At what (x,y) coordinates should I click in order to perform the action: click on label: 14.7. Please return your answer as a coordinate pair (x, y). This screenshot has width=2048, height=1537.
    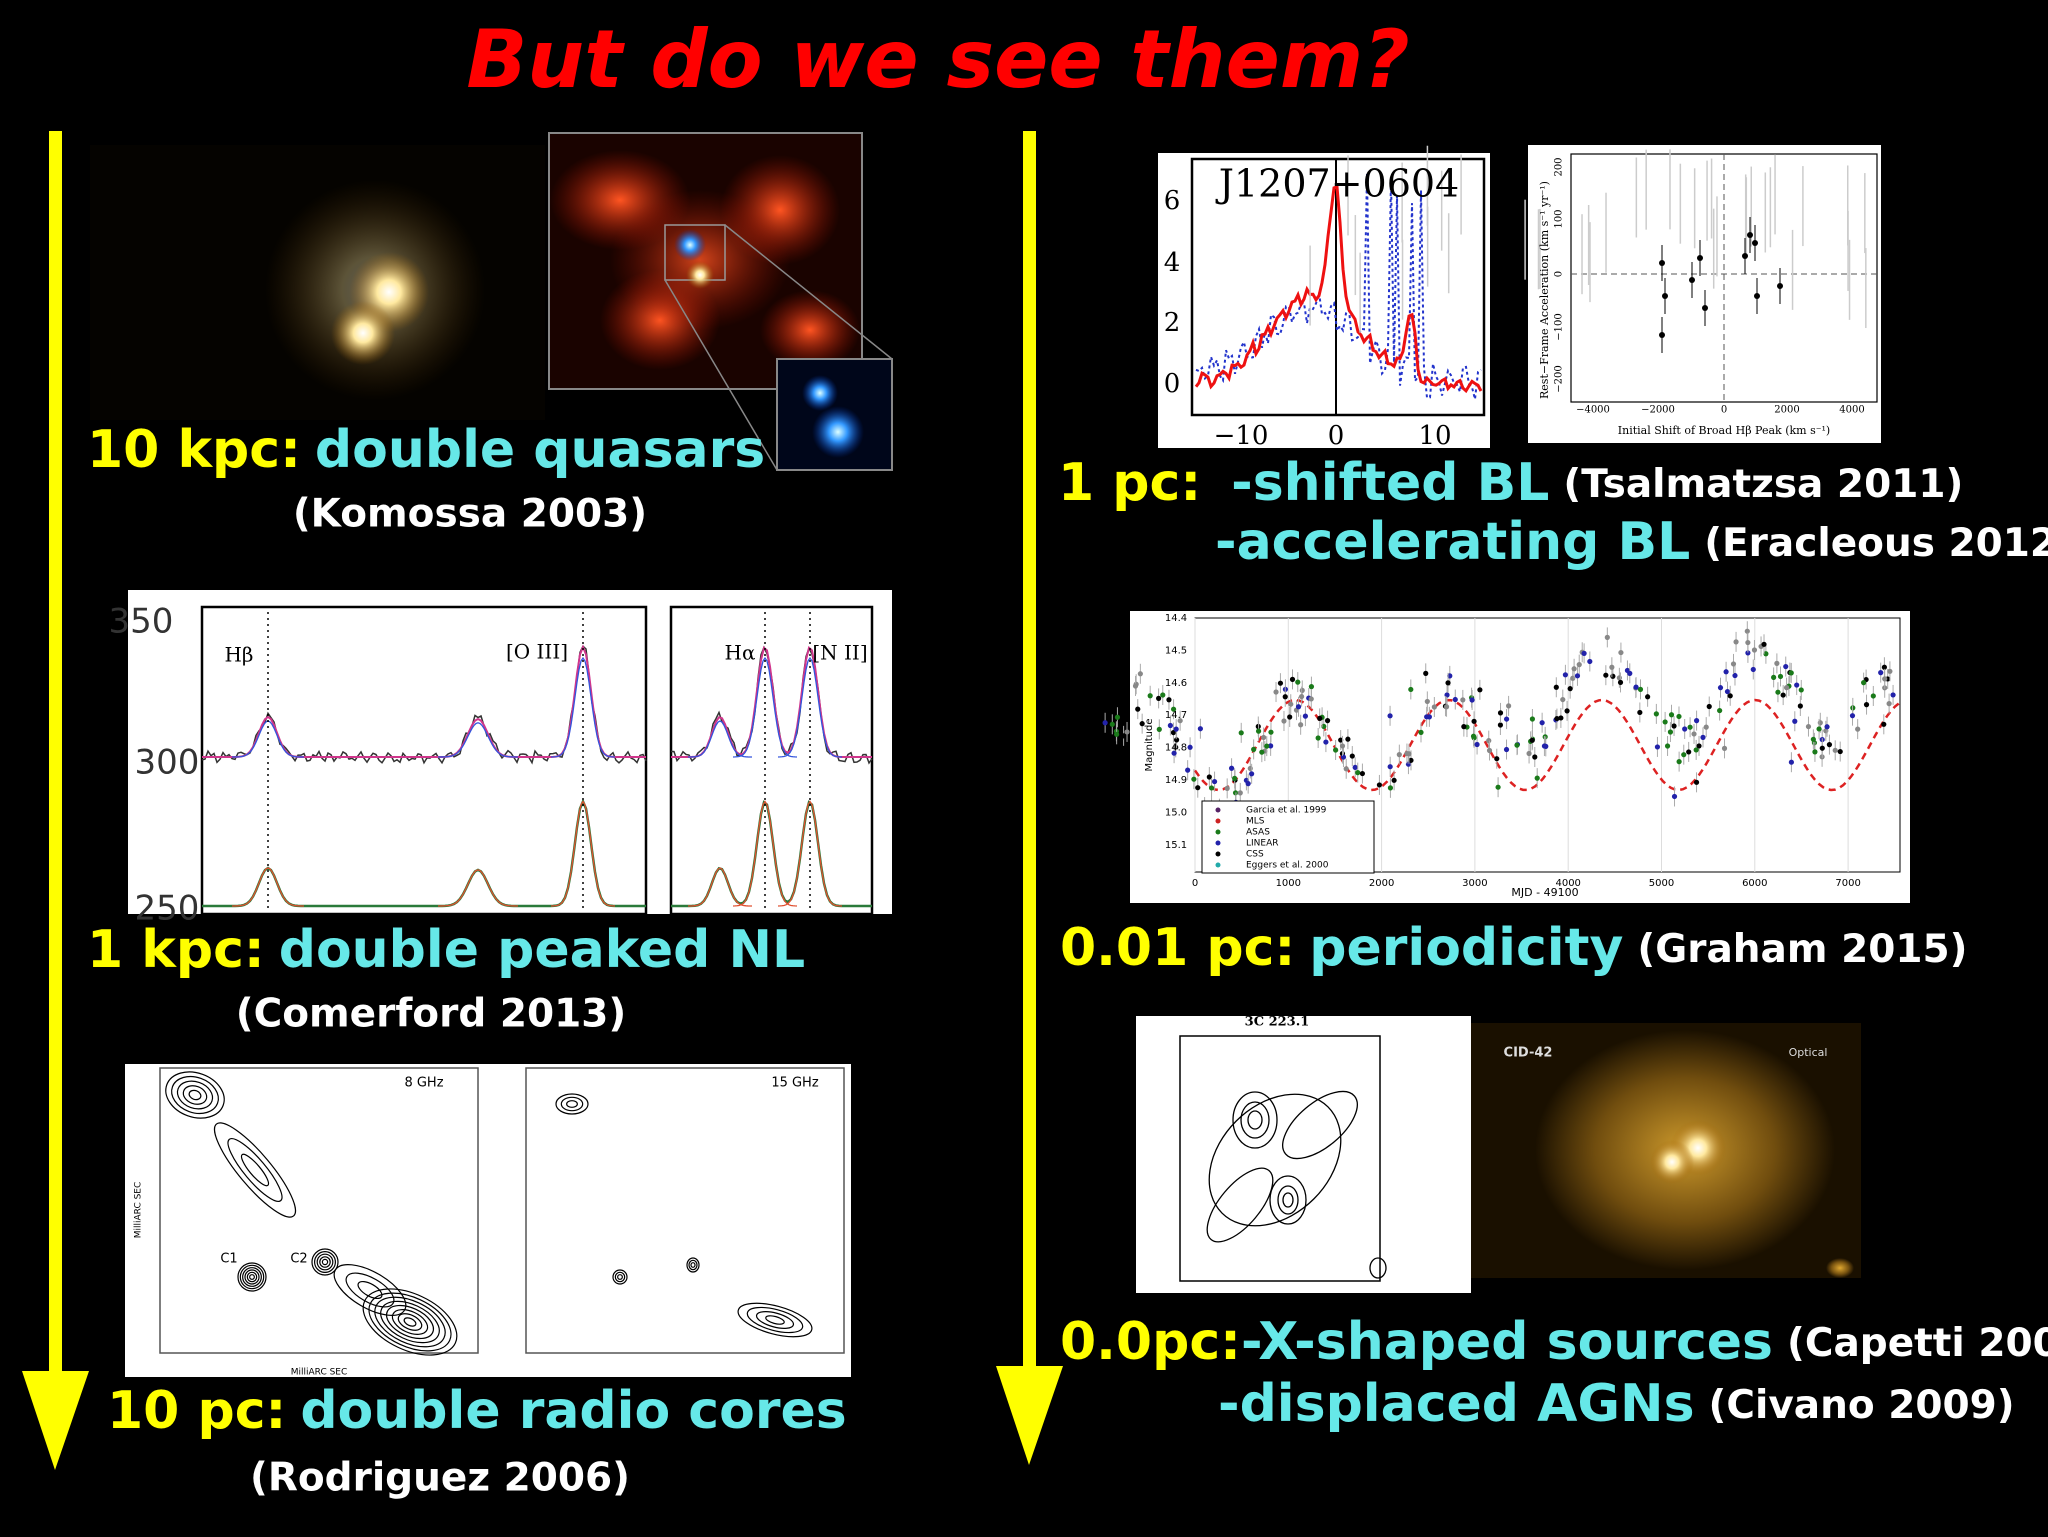
    Looking at the image, I should click on (1176, 715).